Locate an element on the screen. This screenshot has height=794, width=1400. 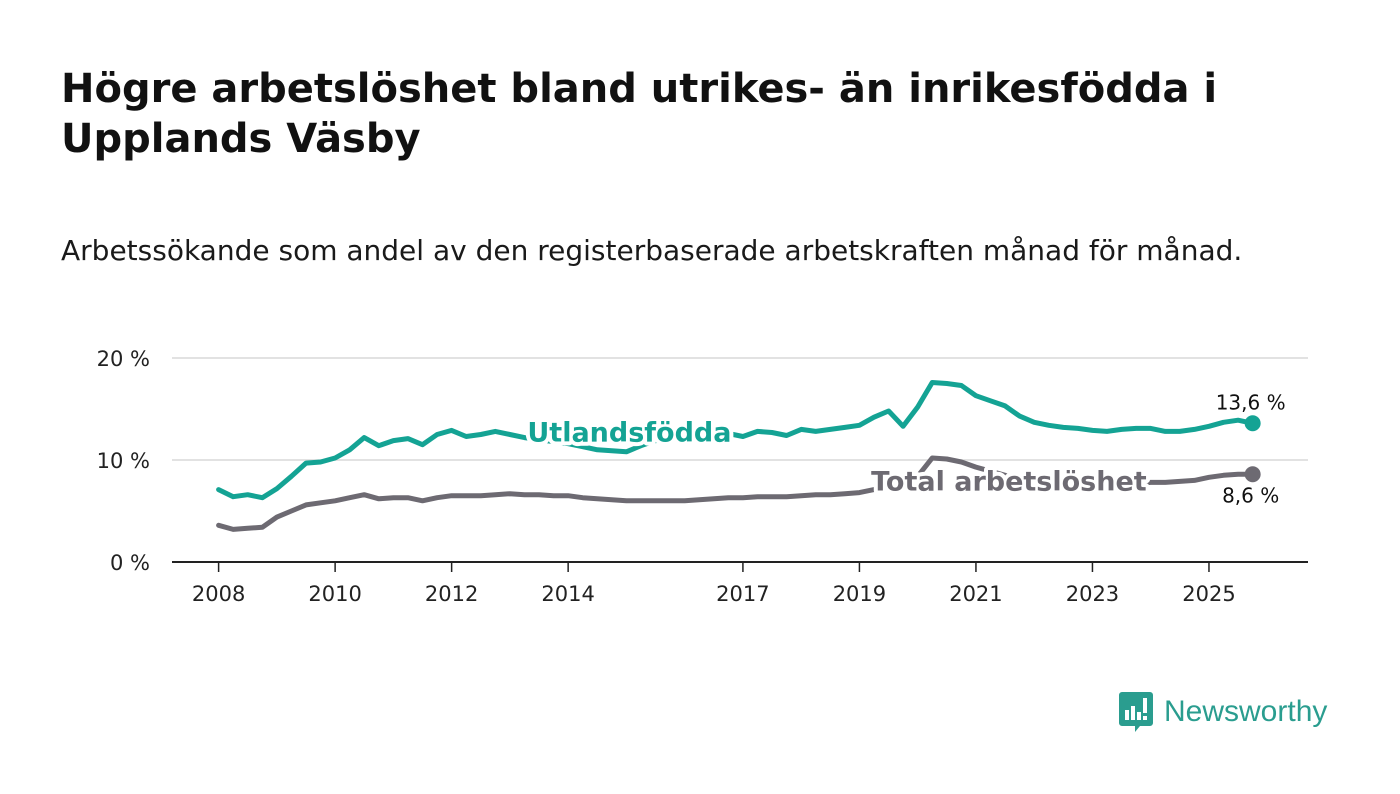
x-tick-label: 2012 is located at coordinates (451, 594).